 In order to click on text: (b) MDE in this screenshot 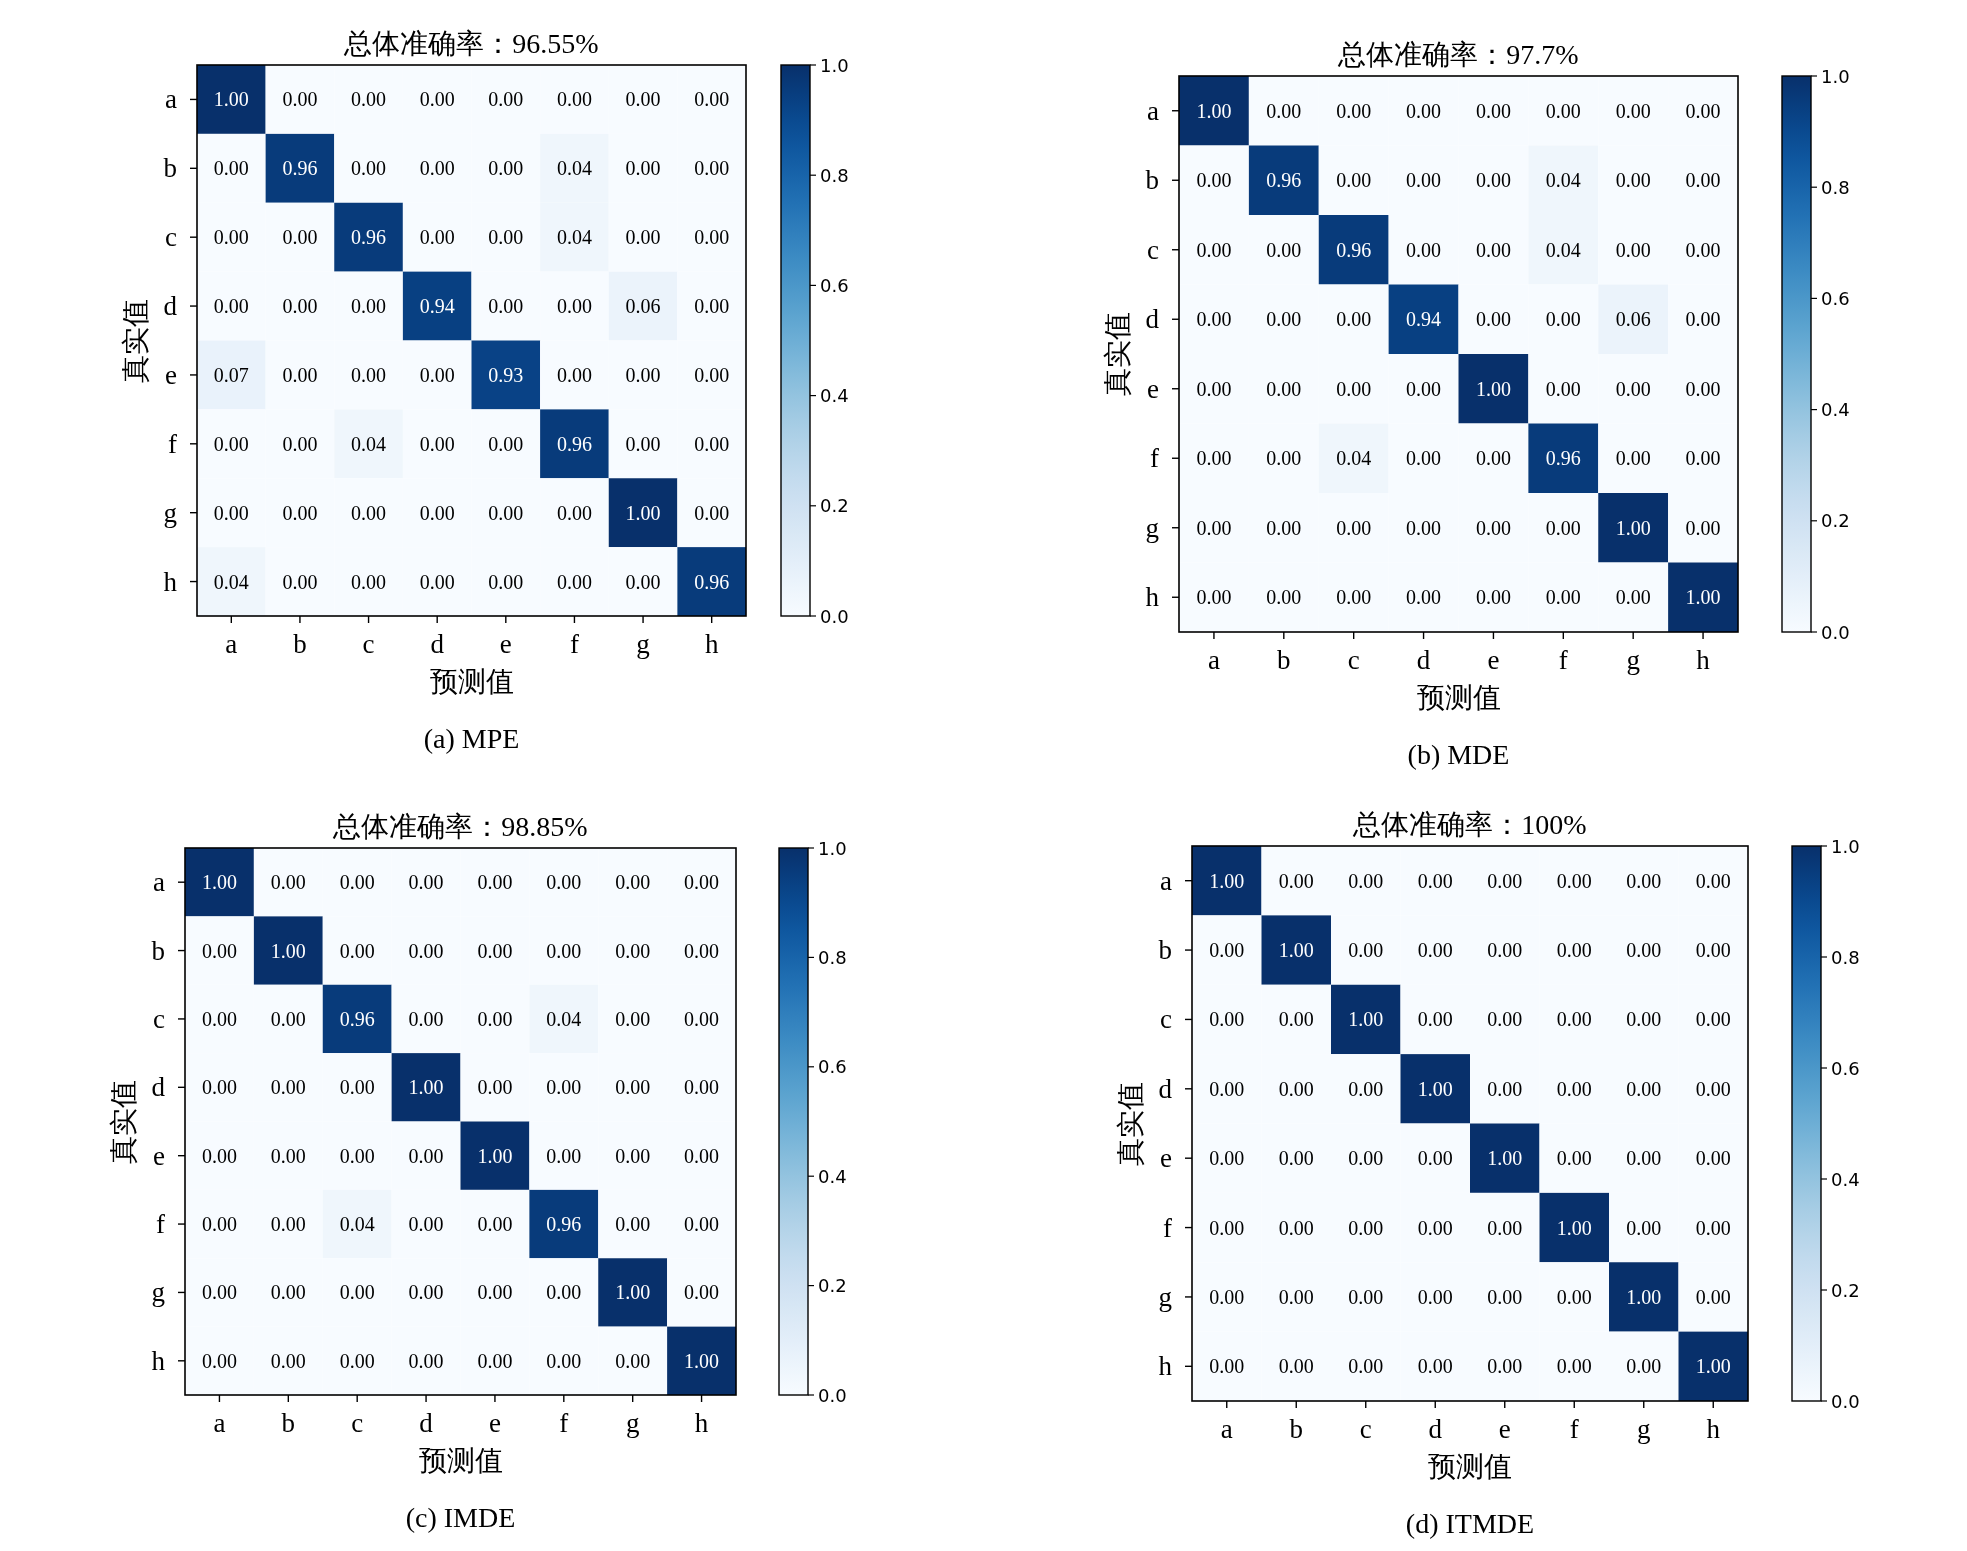, I will do `click(1458, 754)`.